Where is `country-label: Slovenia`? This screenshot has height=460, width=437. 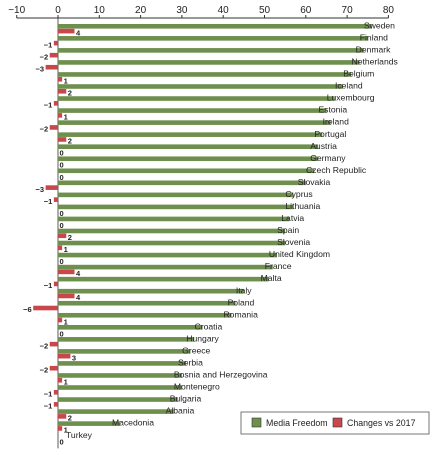 country-label: Slovenia is located at coordinates (293, 242).